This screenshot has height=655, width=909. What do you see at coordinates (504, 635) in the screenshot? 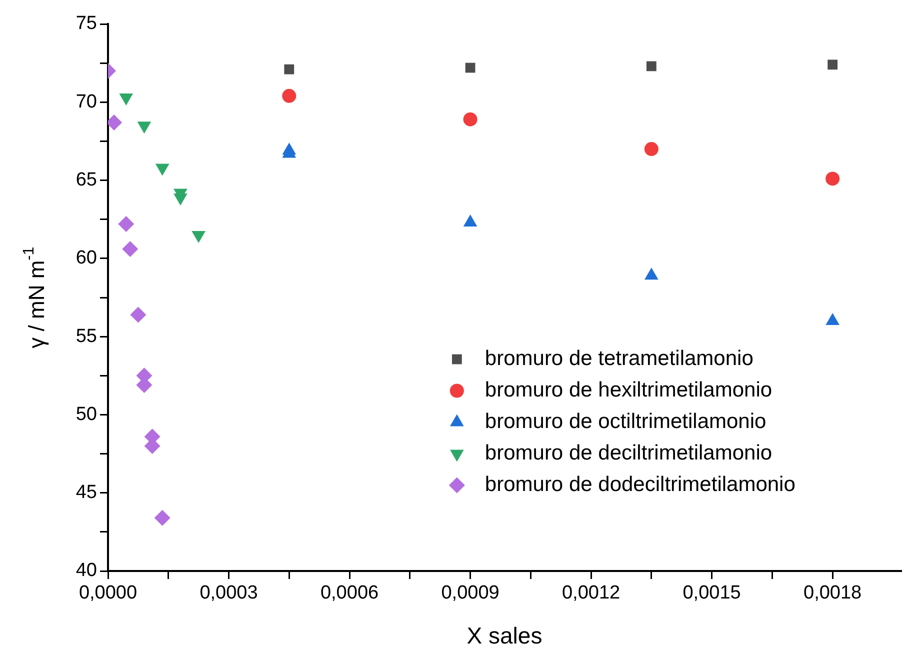
I see `x-axis-title: X sales` at bounding box center [504, 635].